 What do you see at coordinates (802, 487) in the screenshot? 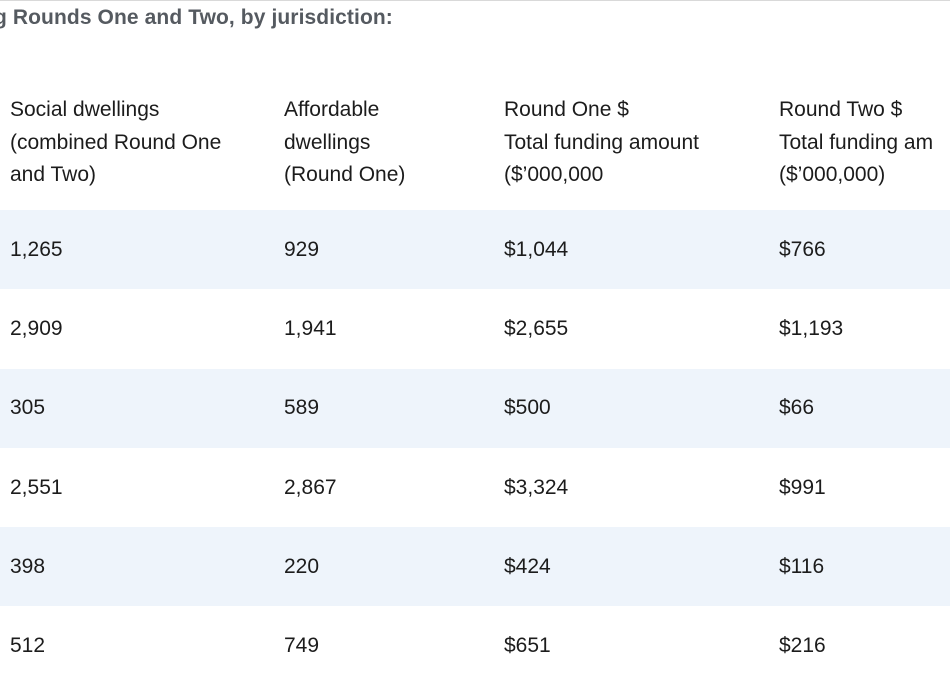
I see `cell-round-two-funding: $991` at bounding box center [802, 487].